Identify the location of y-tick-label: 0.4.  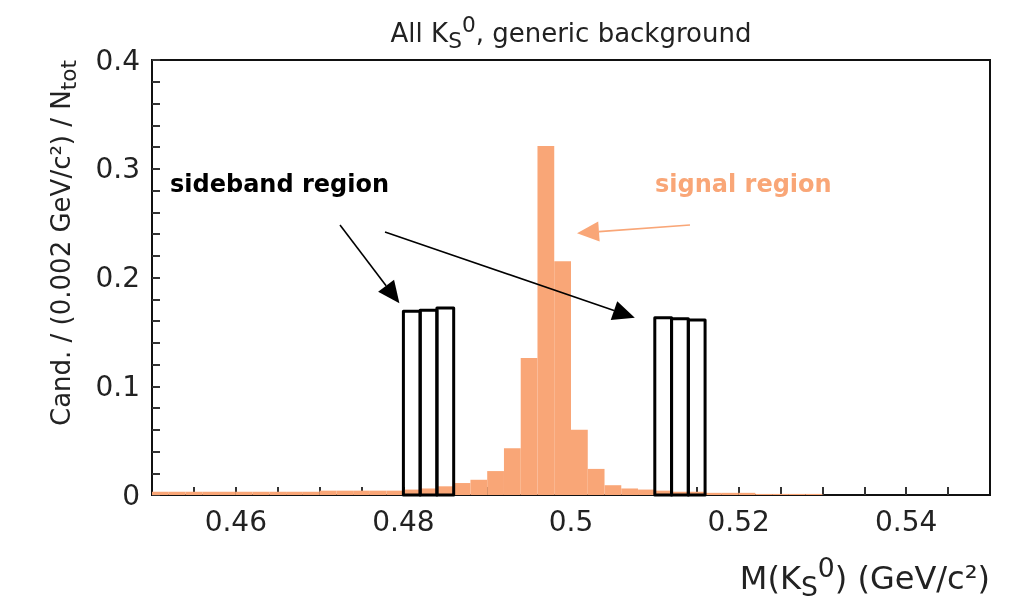
(117, 60).